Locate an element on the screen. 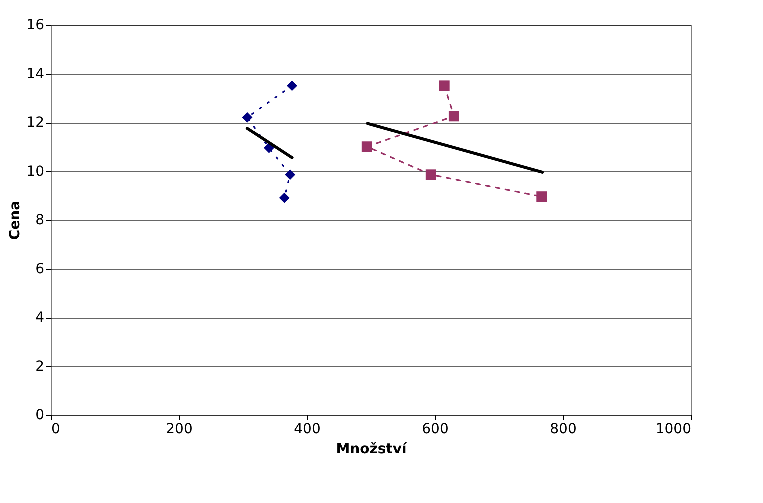 The height and width of the screenshot is (503, 763). x-tick-label: 0 is located at coordinates (56, 430).